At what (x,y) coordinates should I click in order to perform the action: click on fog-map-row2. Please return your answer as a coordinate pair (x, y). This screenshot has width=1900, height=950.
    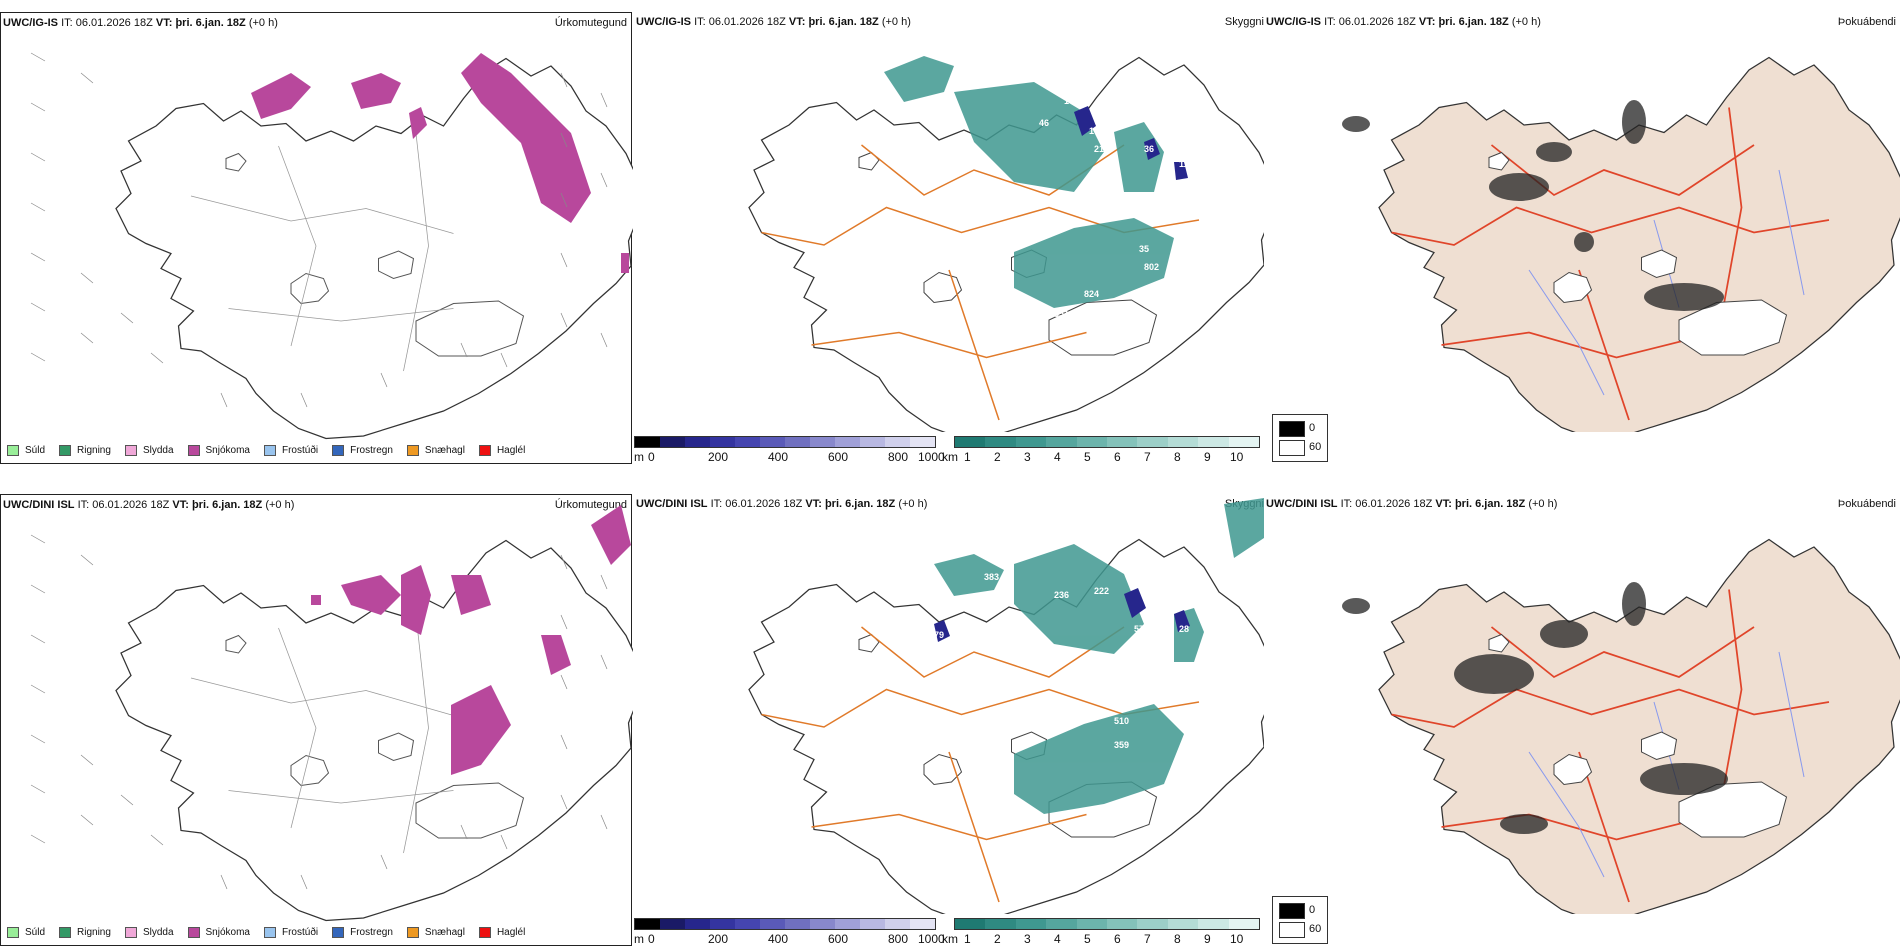
    Looking at the image, I should click on (1621, 726).